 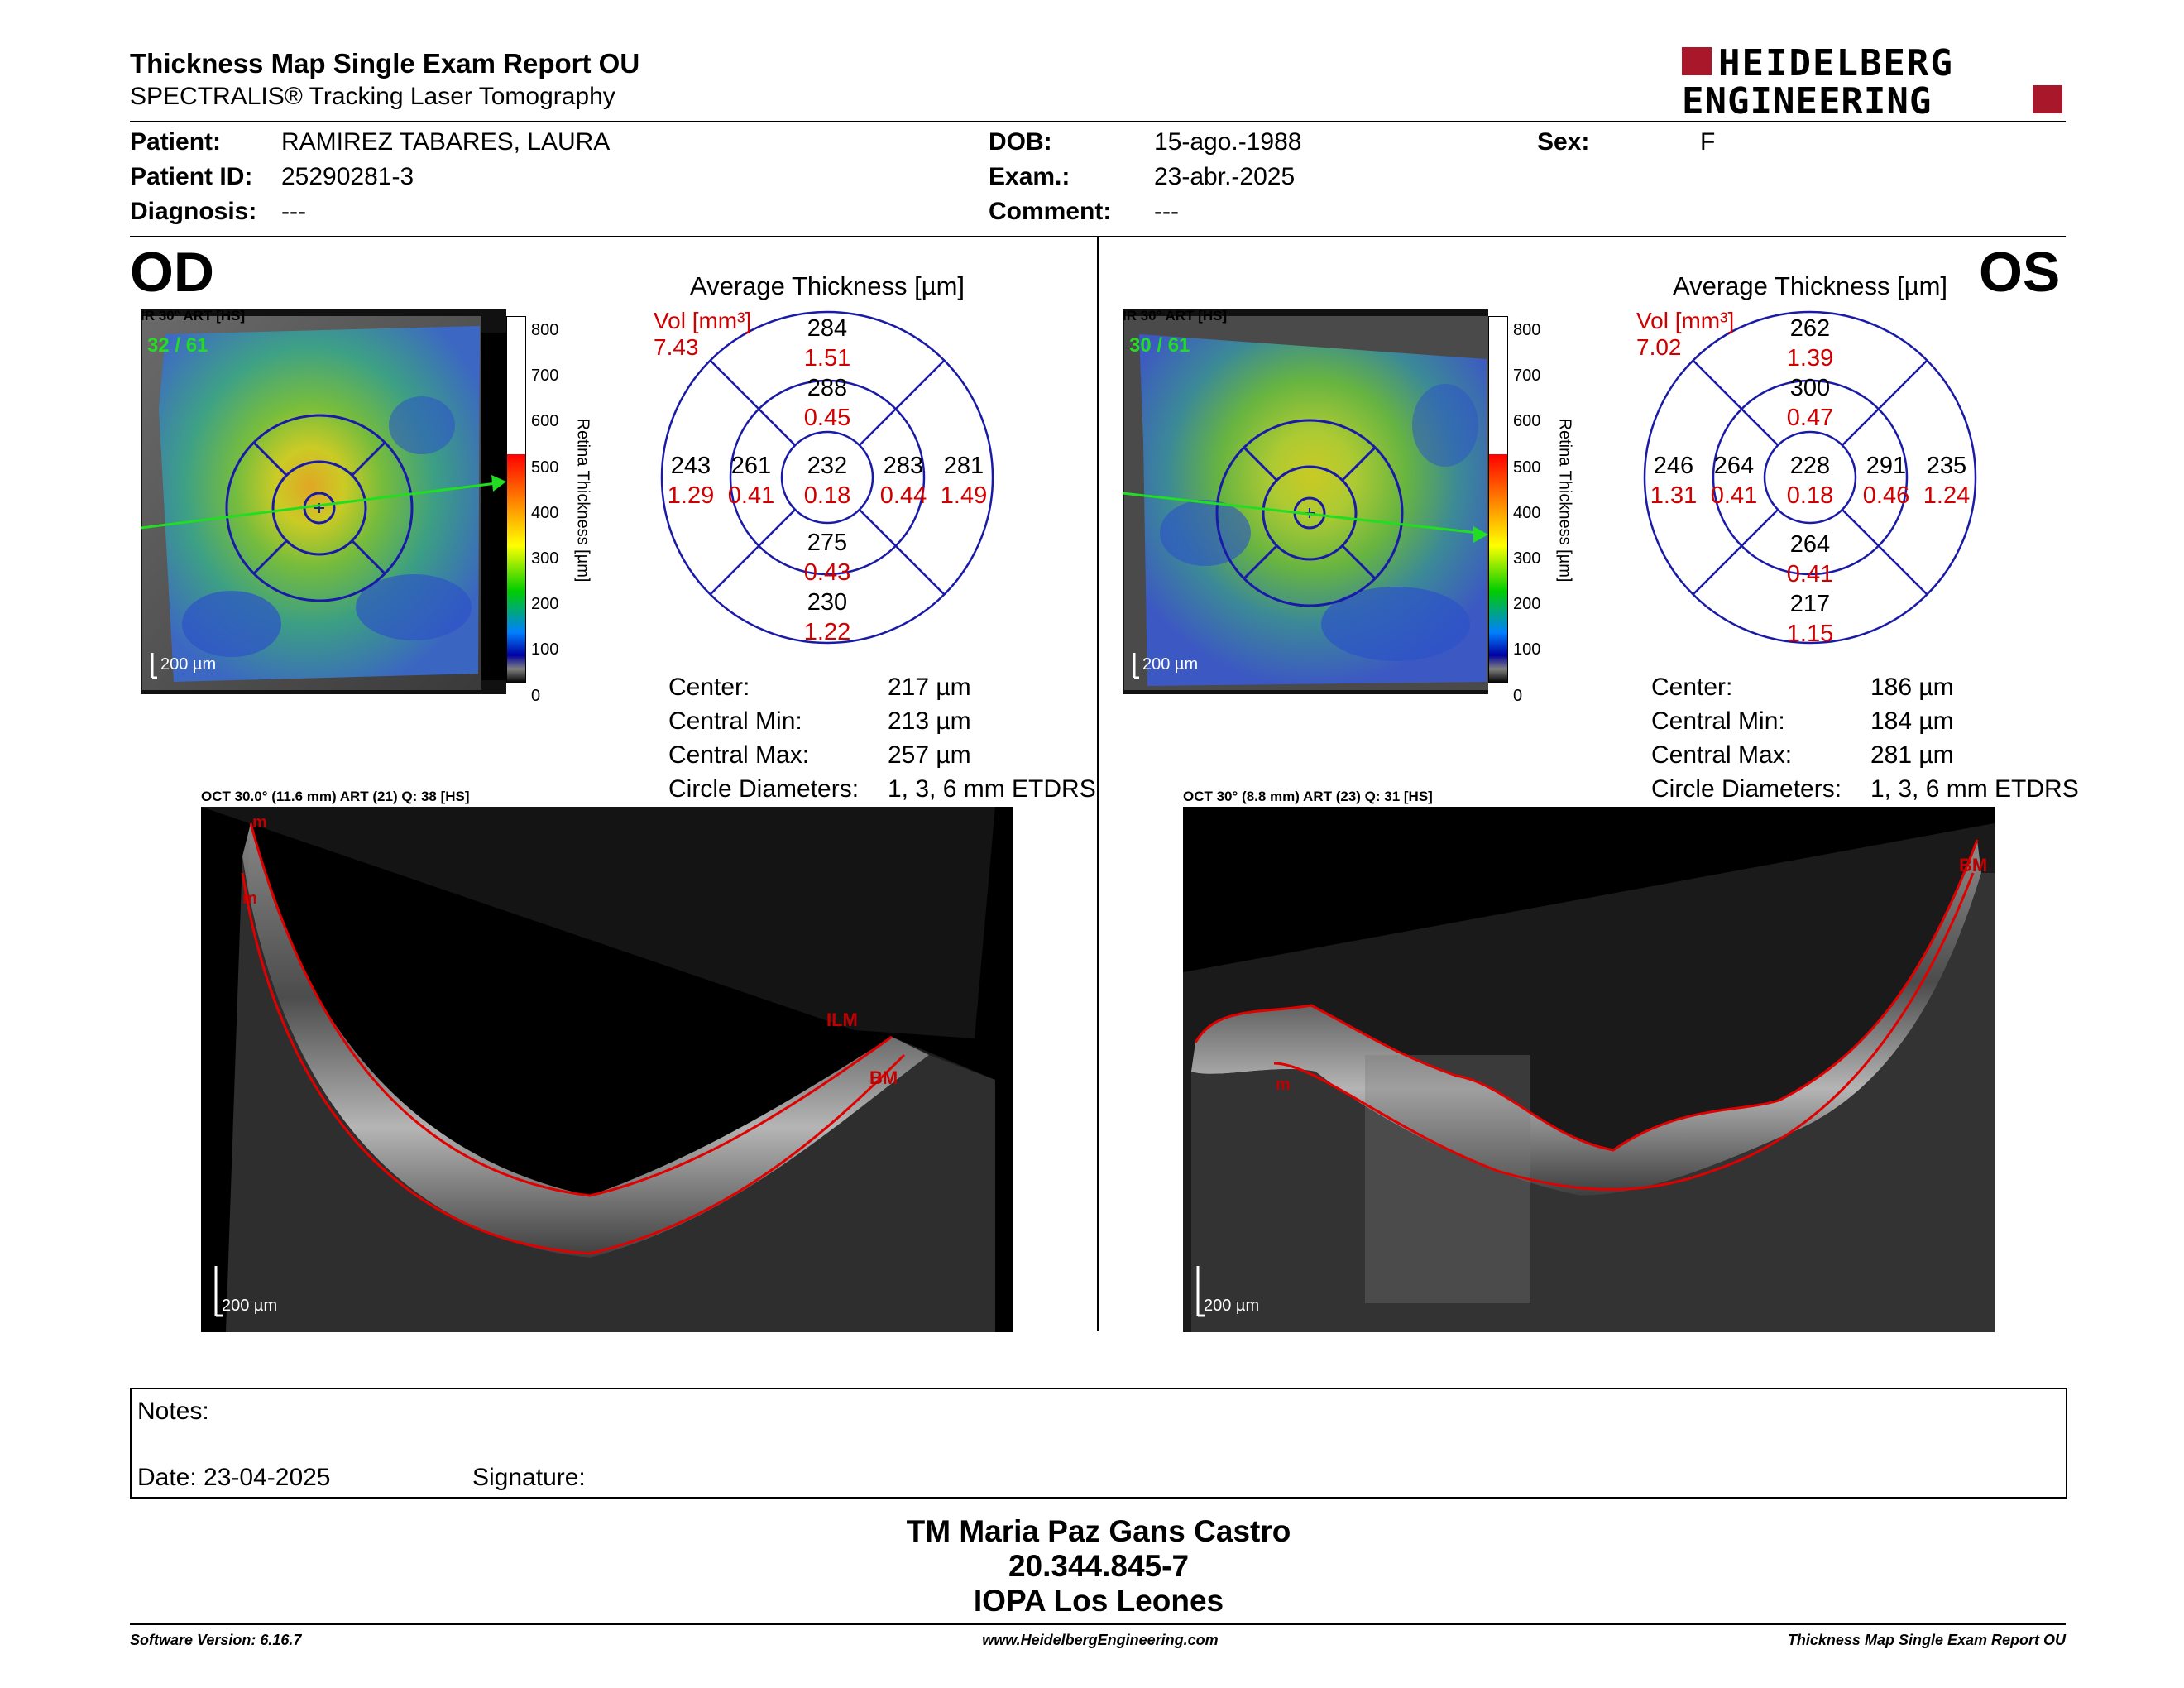 I want to click on brand-line2: ENGINEERING, so click(x=1807, y=100).